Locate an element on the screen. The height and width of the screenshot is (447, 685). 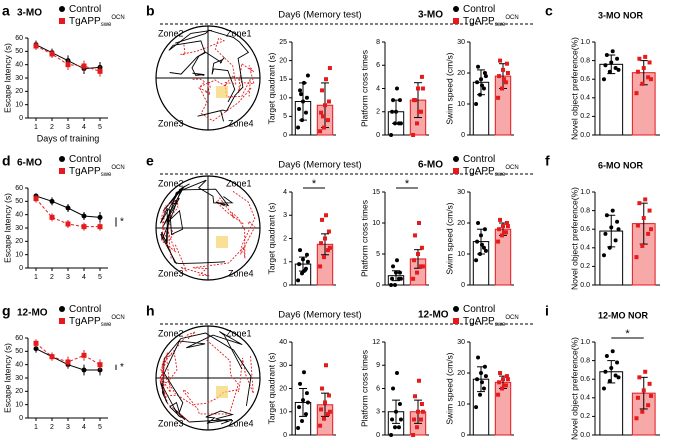
chart-title: 12-MO NOR is located at coordinates (623, 315).